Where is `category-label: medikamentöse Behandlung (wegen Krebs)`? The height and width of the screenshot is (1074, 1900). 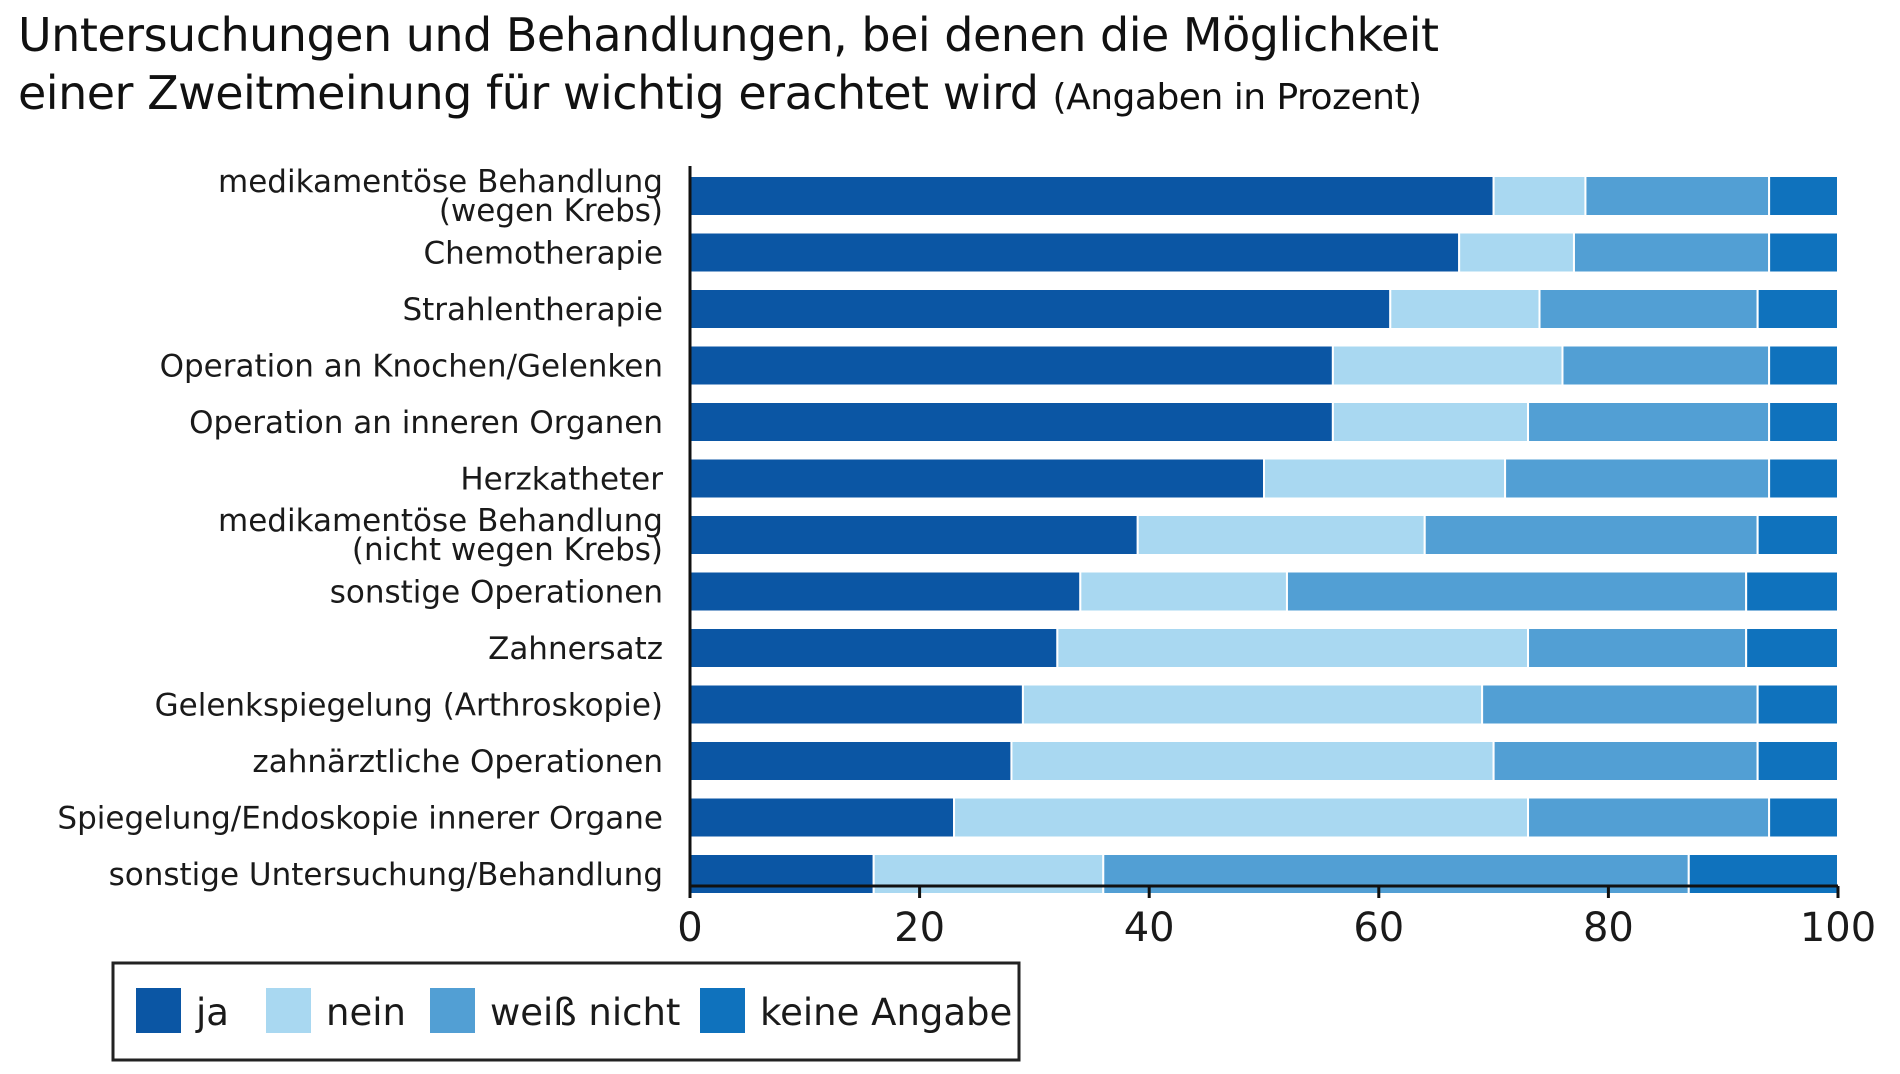
category-label: medikamentöse Behandlung (wegen Krebs) is located at coordinates (440, 196).